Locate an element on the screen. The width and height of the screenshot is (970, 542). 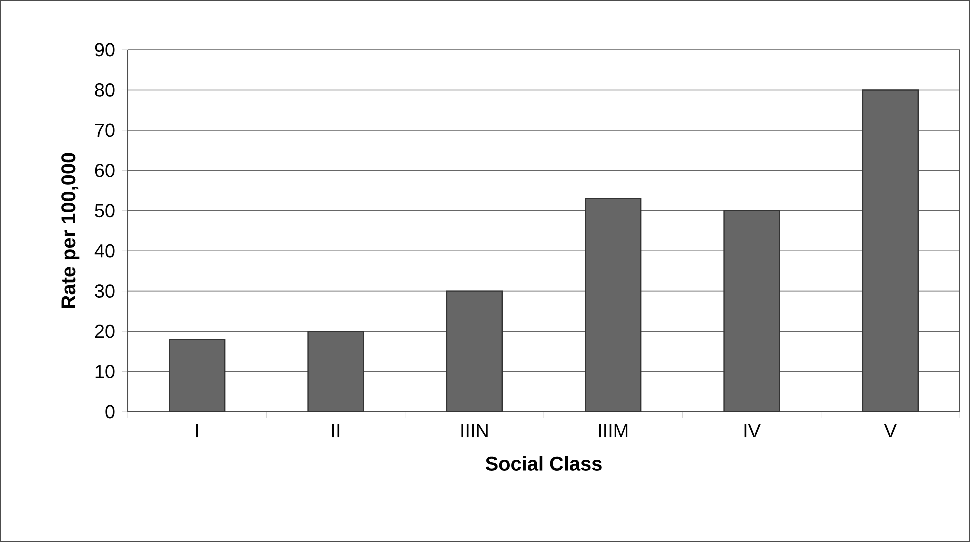
y-tick-label: 30 is located at coordinates (105, 291).